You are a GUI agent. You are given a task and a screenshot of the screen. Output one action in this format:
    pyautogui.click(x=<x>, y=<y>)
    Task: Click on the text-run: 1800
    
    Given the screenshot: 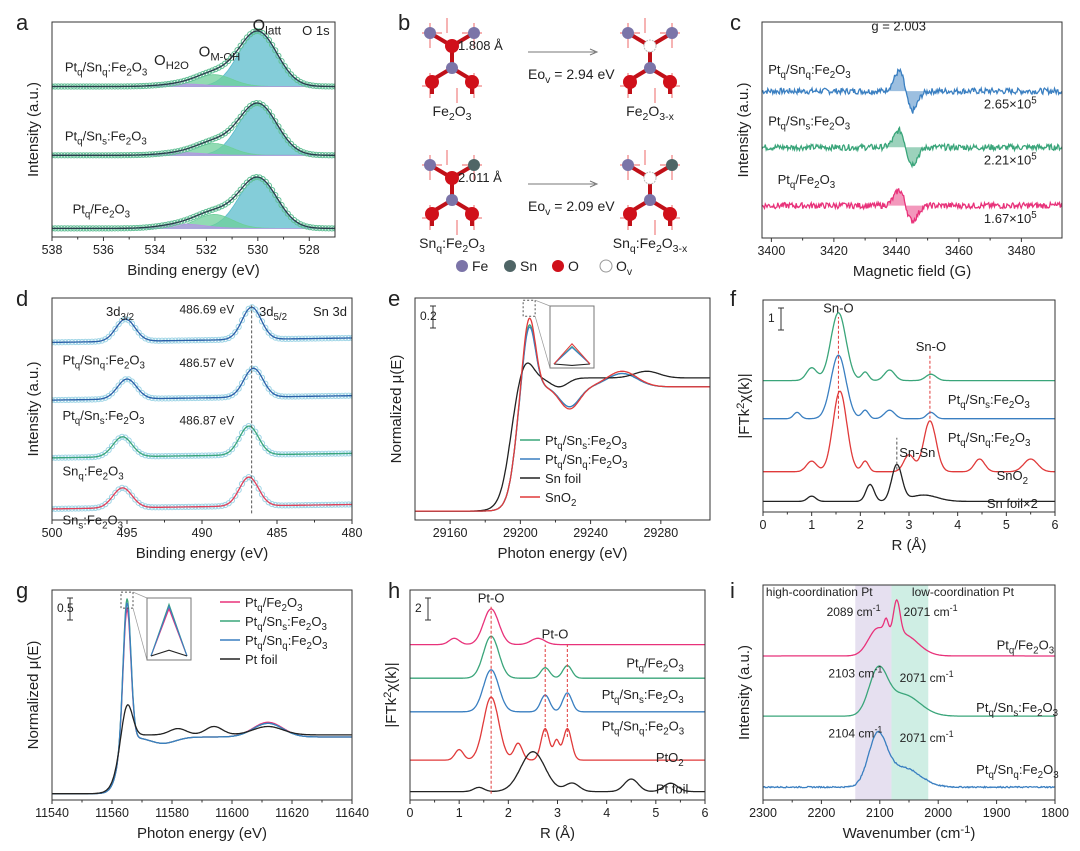 What is the action you would take?
    pyautogui.click(x=1055, y=813)
    